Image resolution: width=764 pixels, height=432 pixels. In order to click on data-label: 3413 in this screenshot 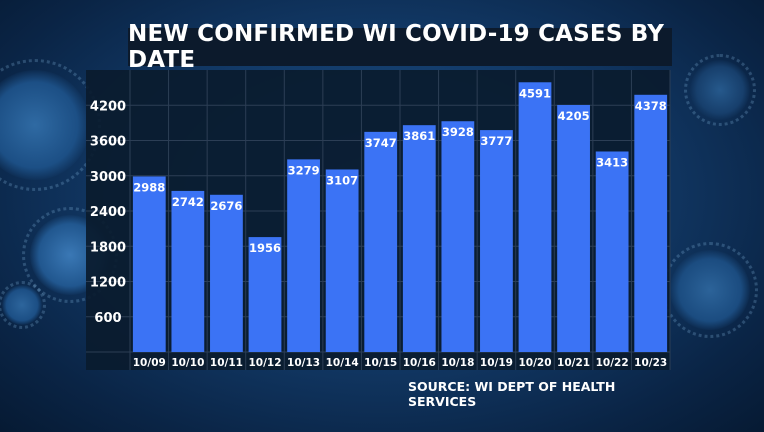, I will do `click(612, 162)`.